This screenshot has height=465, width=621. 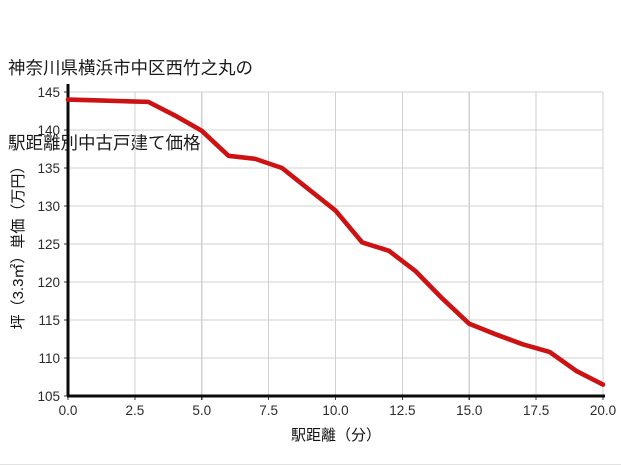 I want to click on x-tick-label: 12.5, so click(x=402, y=410).